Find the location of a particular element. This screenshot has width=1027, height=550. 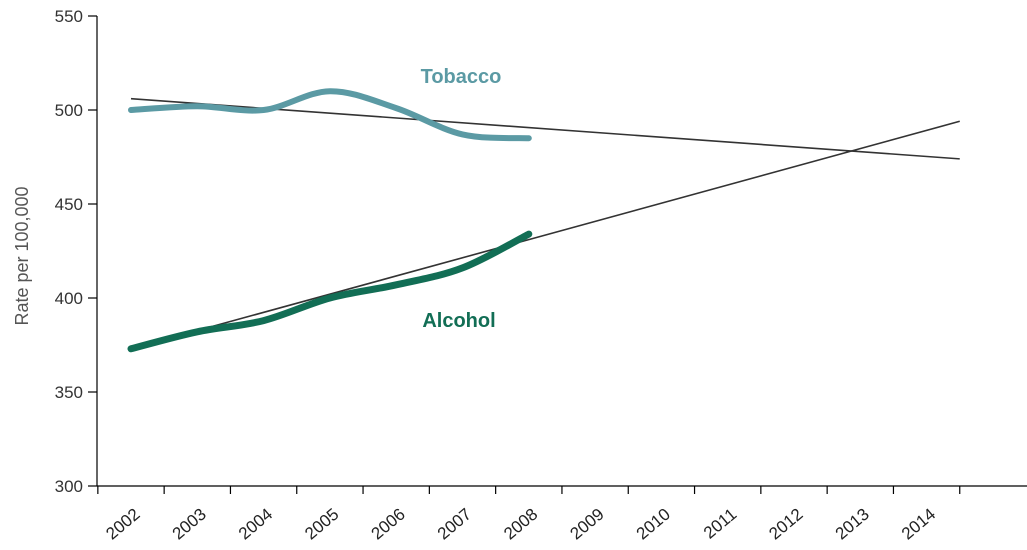

y-tick-label: 550 is located at coordinates (69, 16).